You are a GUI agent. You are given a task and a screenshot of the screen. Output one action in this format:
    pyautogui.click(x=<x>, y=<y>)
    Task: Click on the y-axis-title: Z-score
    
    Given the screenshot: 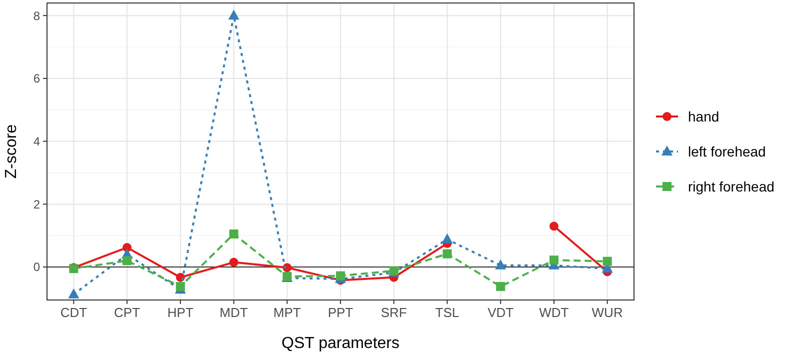 What is the action you would take?
    pyautogui.click(x=11, y=151)
    